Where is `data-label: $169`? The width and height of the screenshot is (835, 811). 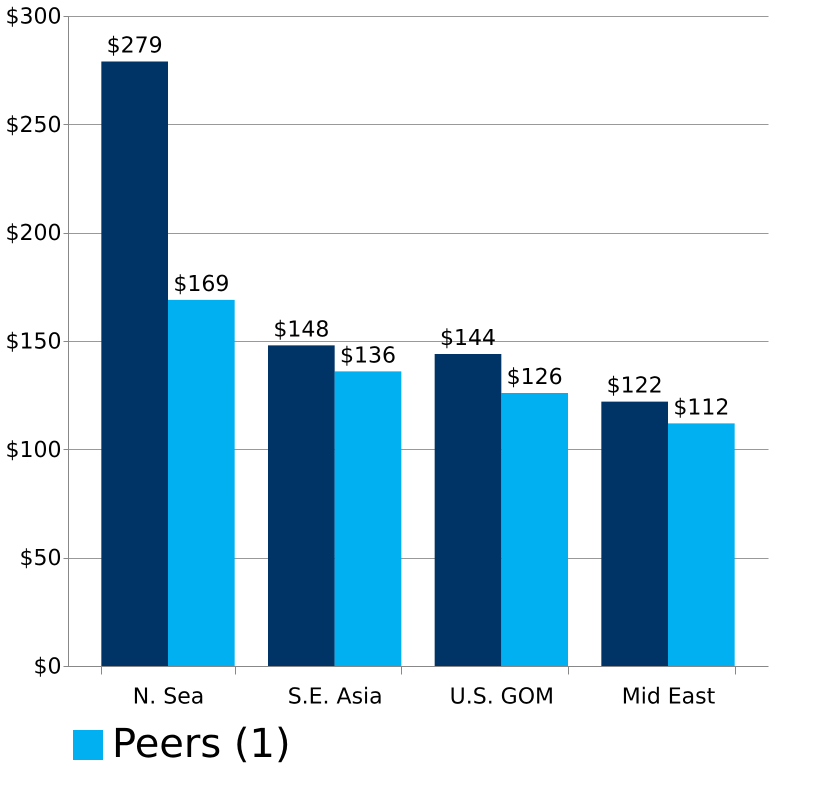 data-label: $169 is located at coordinates (201, 284).